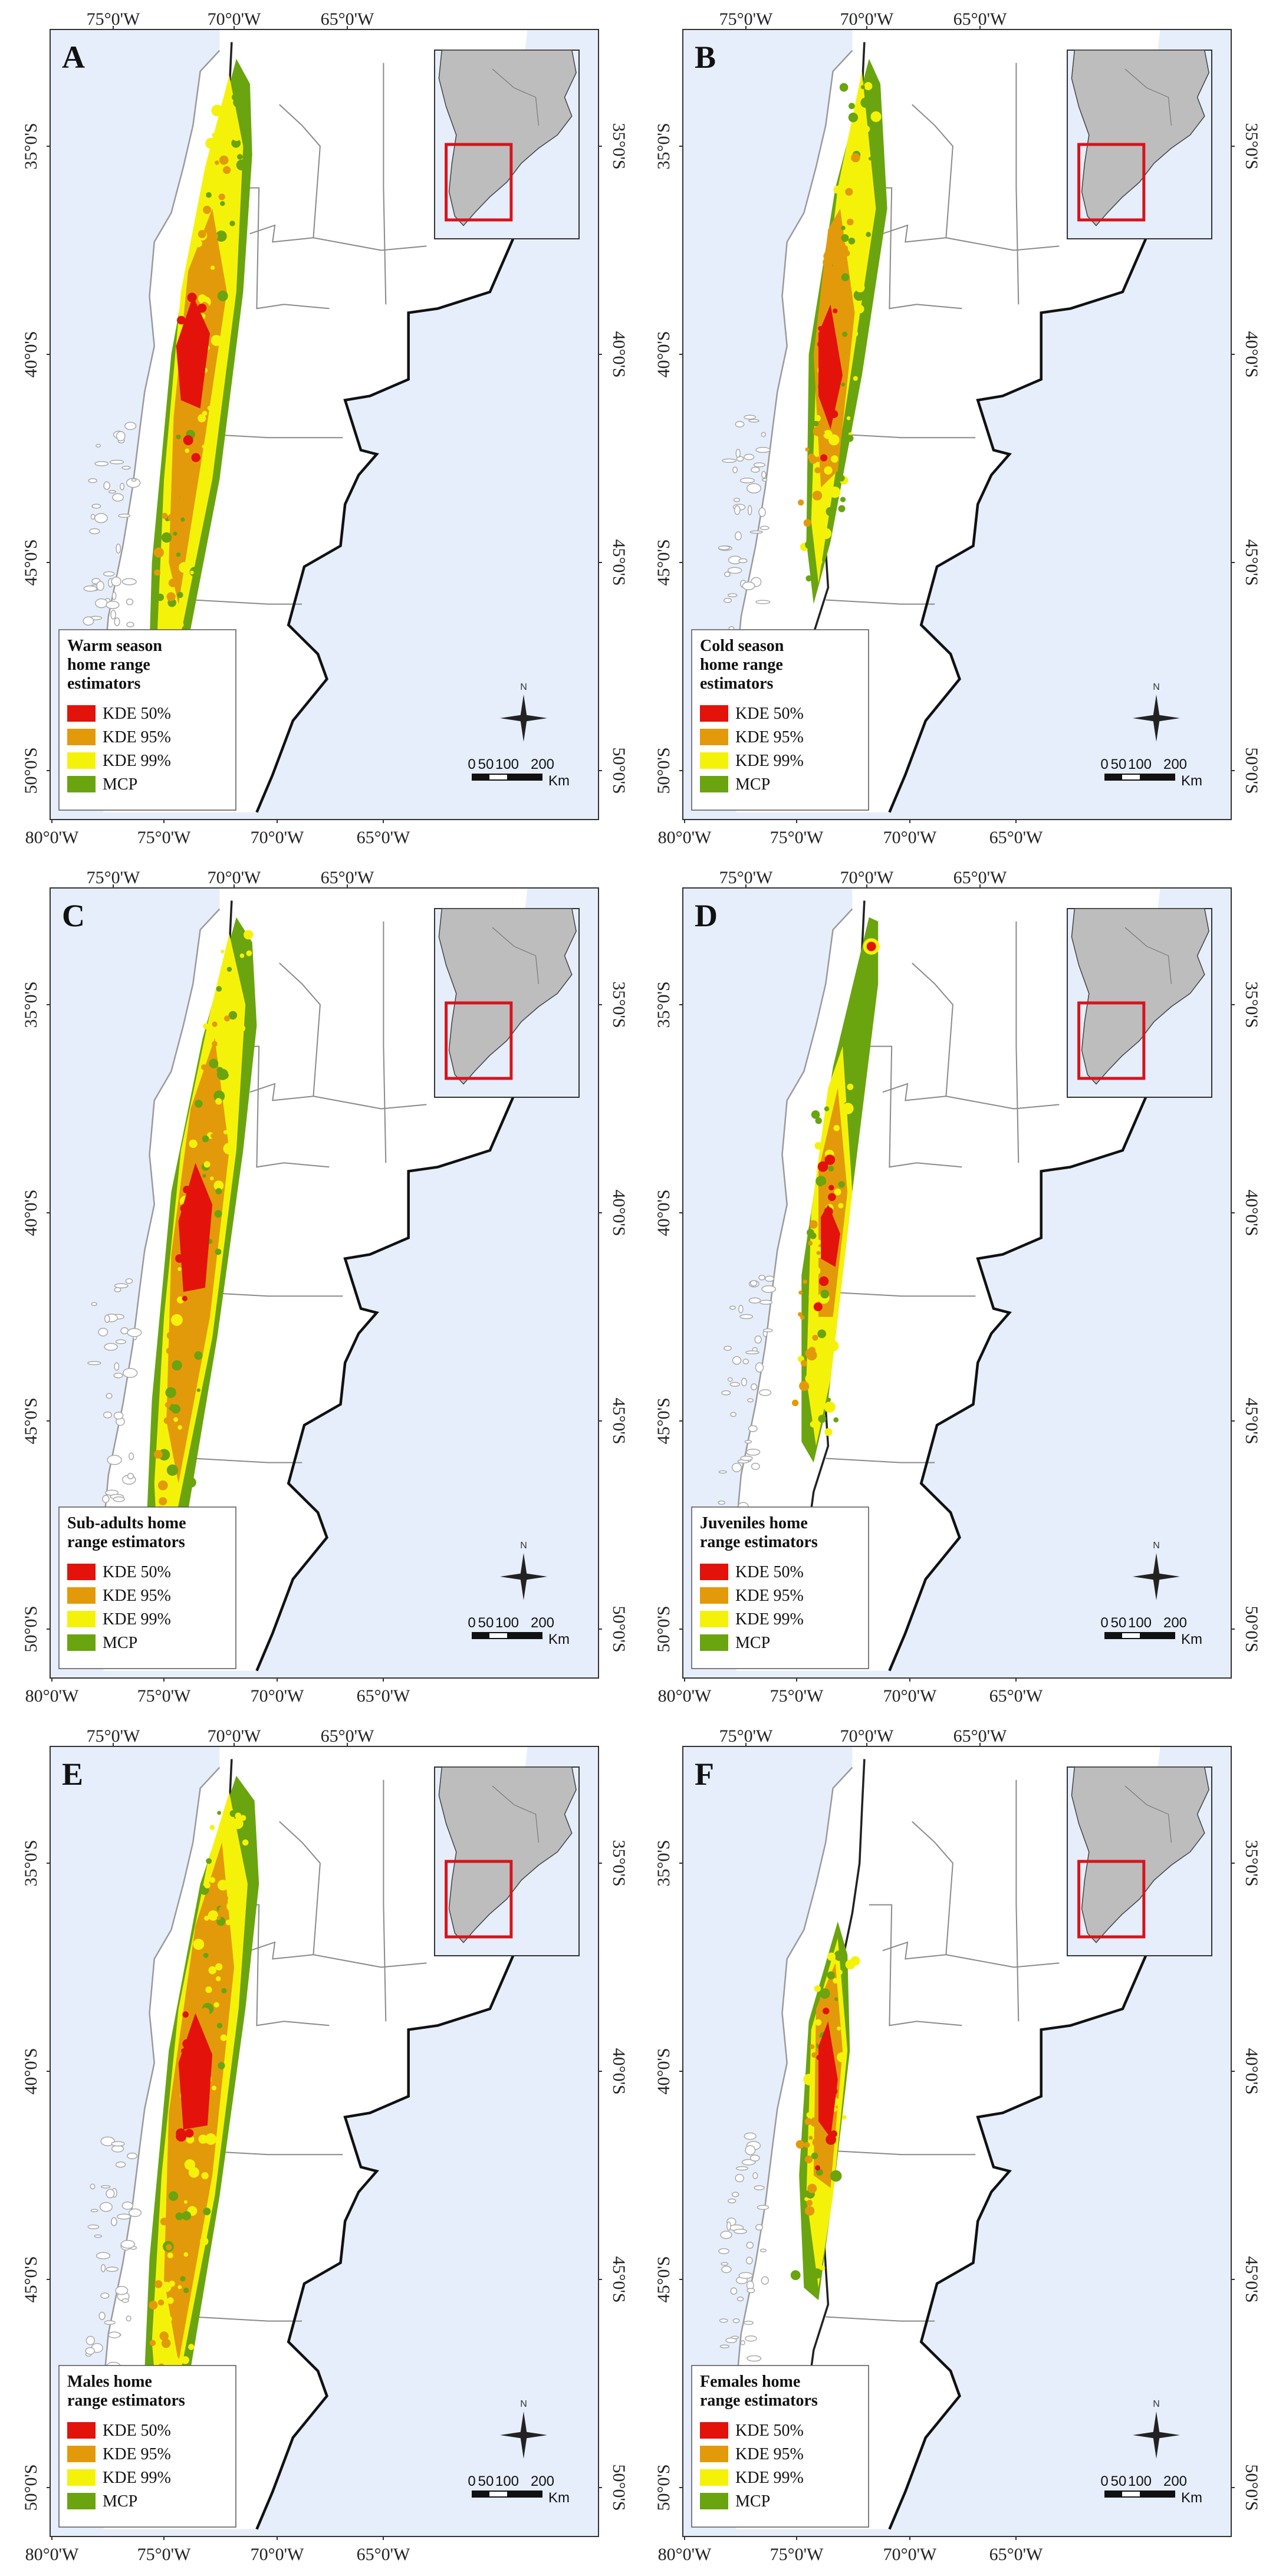 This screenshot has height=2576, width=1266. I want to click on legend-label: MCP, so click(752, 1643).